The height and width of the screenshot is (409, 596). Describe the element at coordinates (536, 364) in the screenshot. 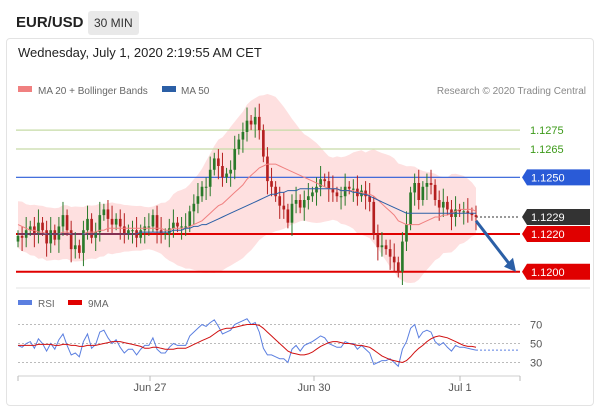

I see `rsi-tick-30: 30` at that location.